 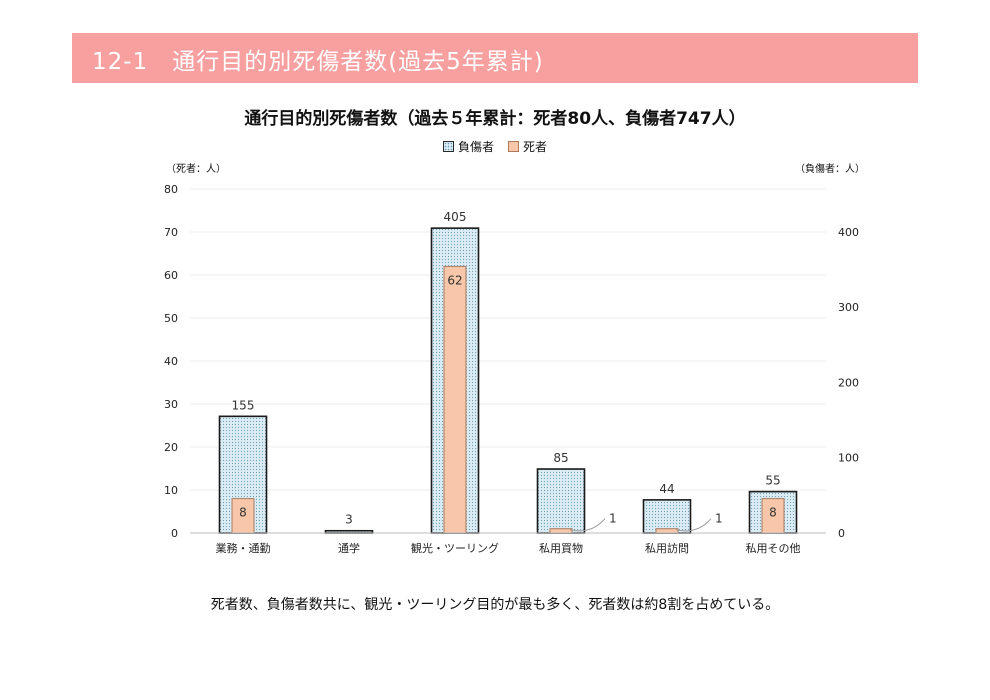 What do you see at coordinates (171, 361) in the screenshot?
I see `left-tick-label: 40` at bounding box center [171, 361].